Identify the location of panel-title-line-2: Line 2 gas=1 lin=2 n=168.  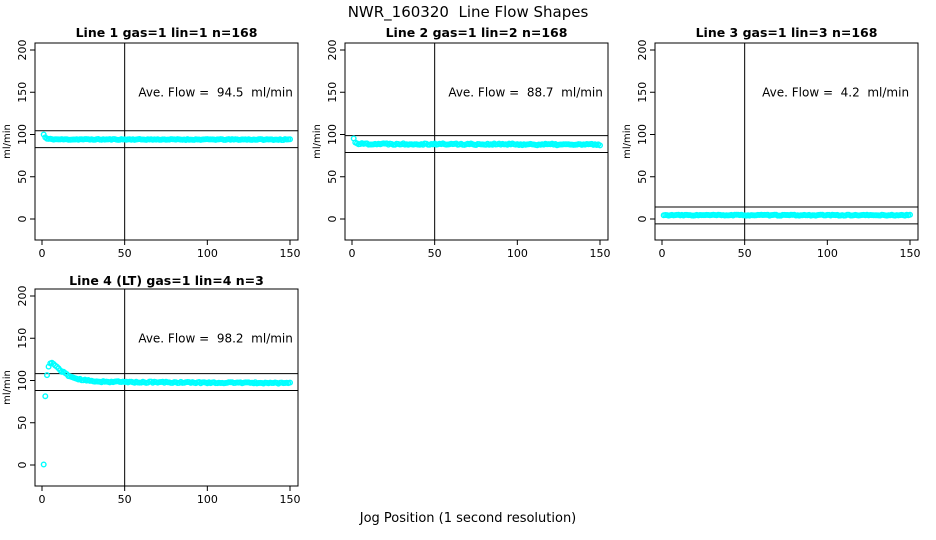
(476, 32).